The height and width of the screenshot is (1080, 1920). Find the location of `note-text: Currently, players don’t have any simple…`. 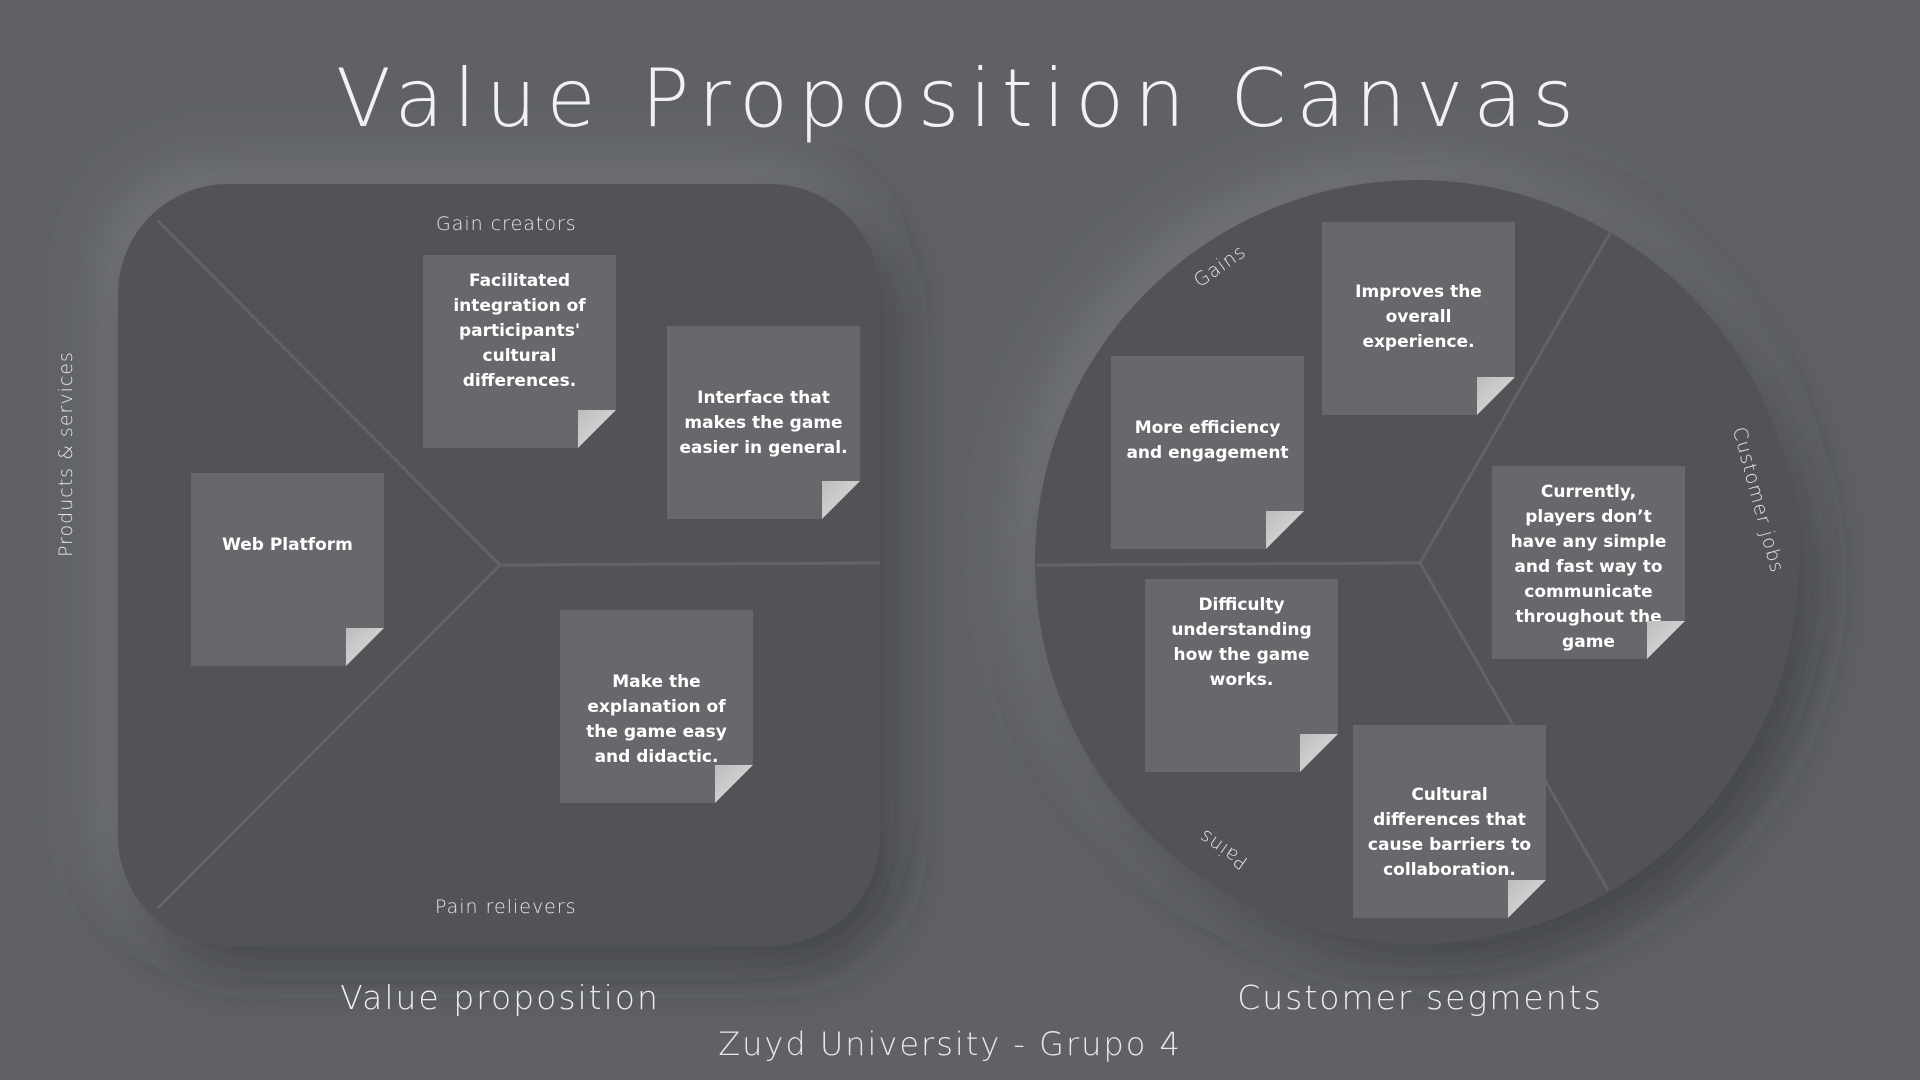

note-text: Currently, players don’t have any simple… is located at coordinates (1588, 567).